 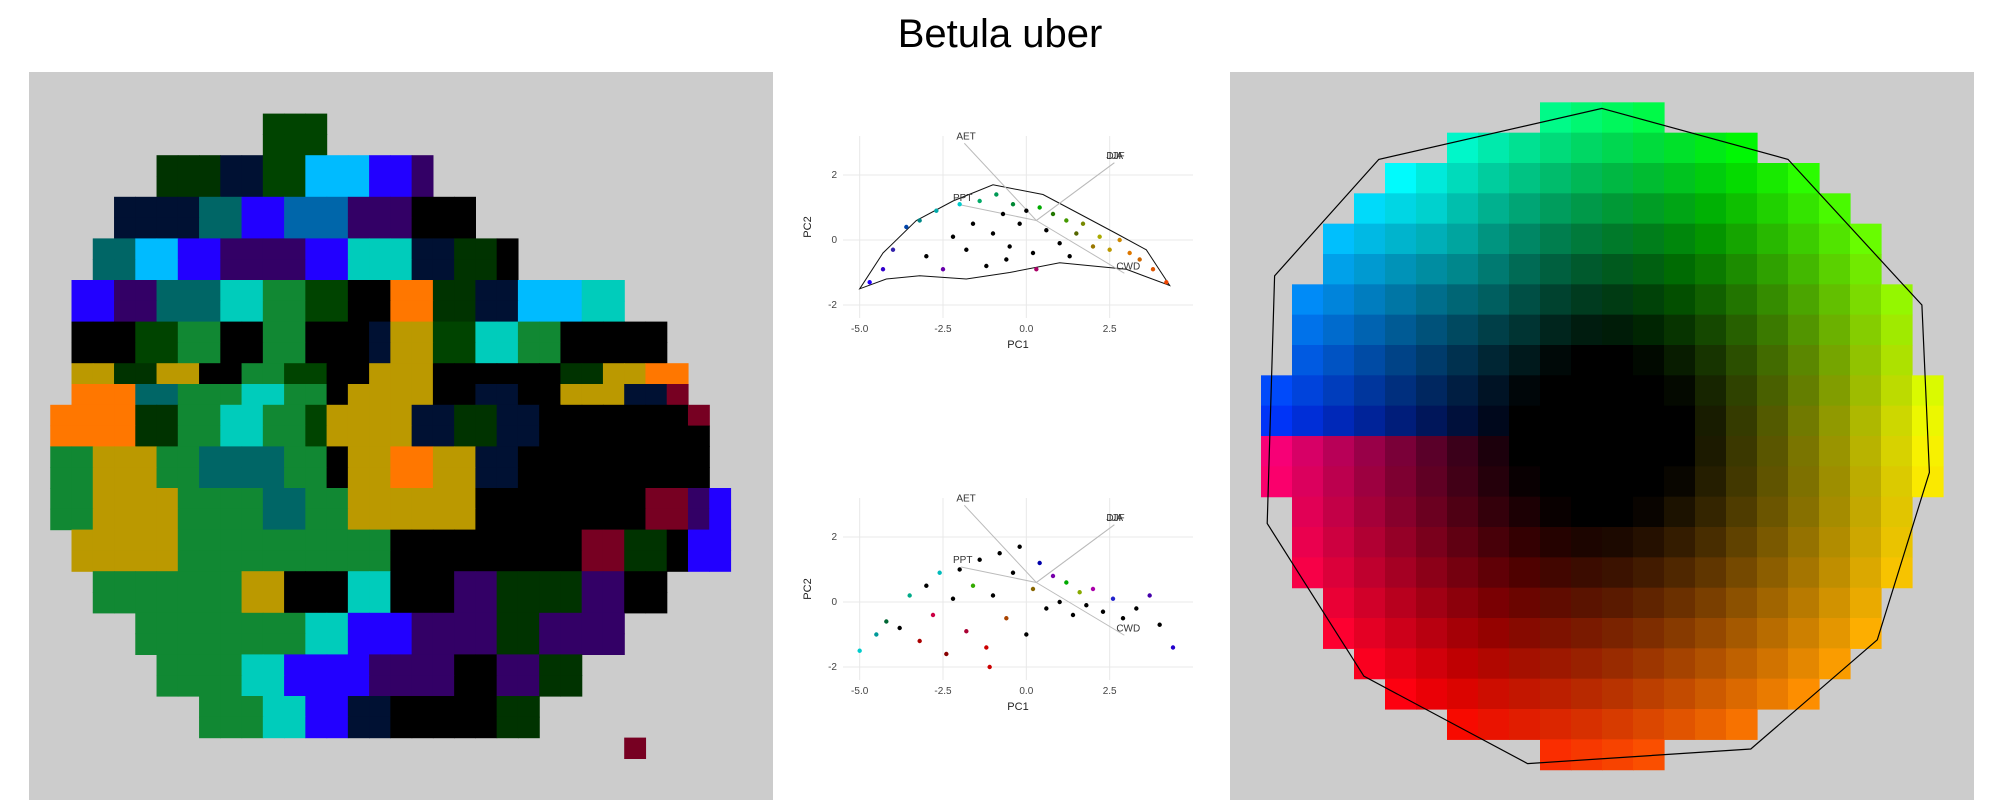 What do you see at coordinates (808, 226) in the screenshot?
I see `y-axis-label: PC2` at bounding box center [808, 226].